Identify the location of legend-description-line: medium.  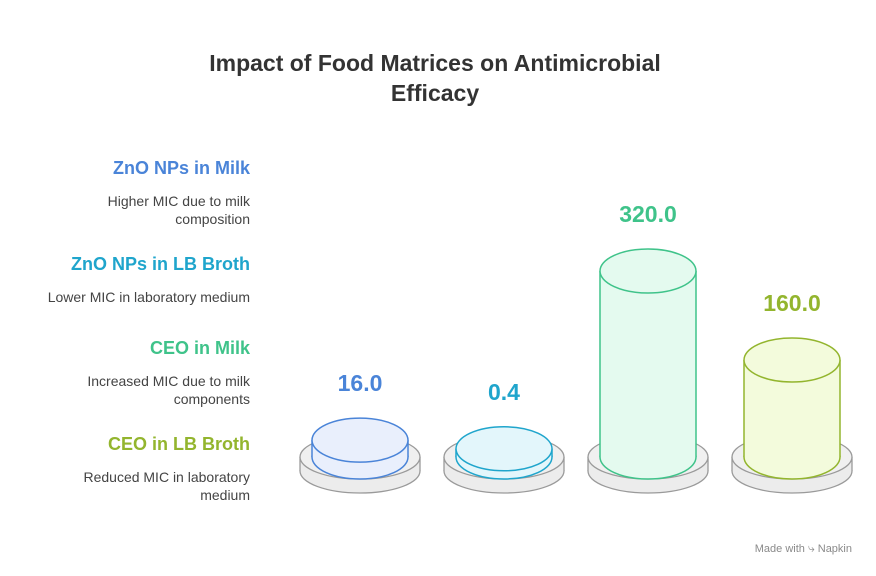
(225, 495).